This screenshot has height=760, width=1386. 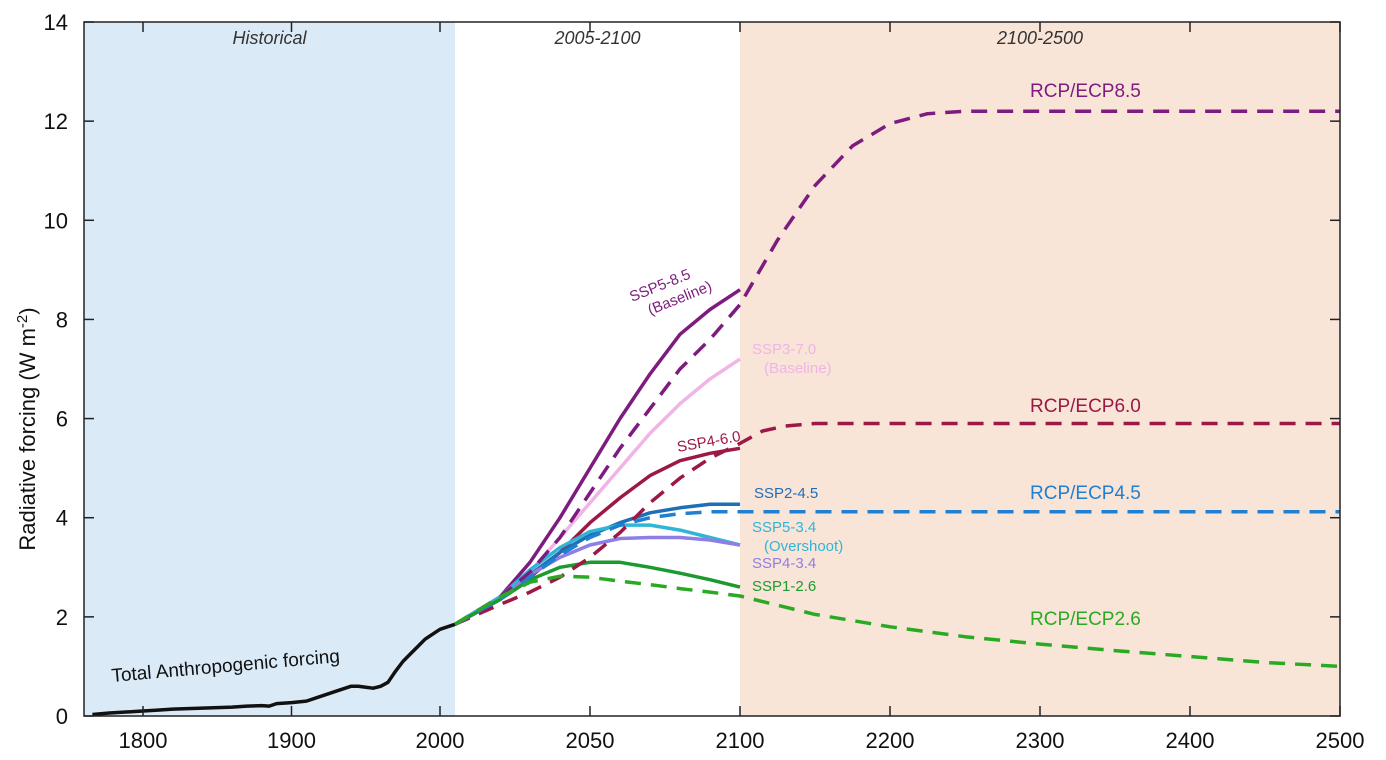 I want to click on y-tick-label-8: 8, so click(x=62, y=319).